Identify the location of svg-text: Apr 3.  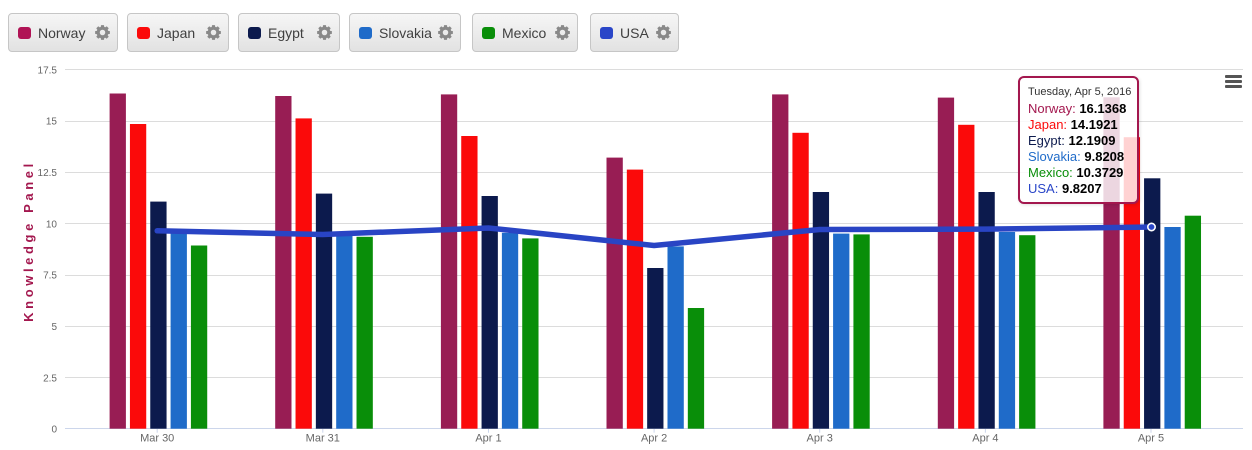
(820, 439).